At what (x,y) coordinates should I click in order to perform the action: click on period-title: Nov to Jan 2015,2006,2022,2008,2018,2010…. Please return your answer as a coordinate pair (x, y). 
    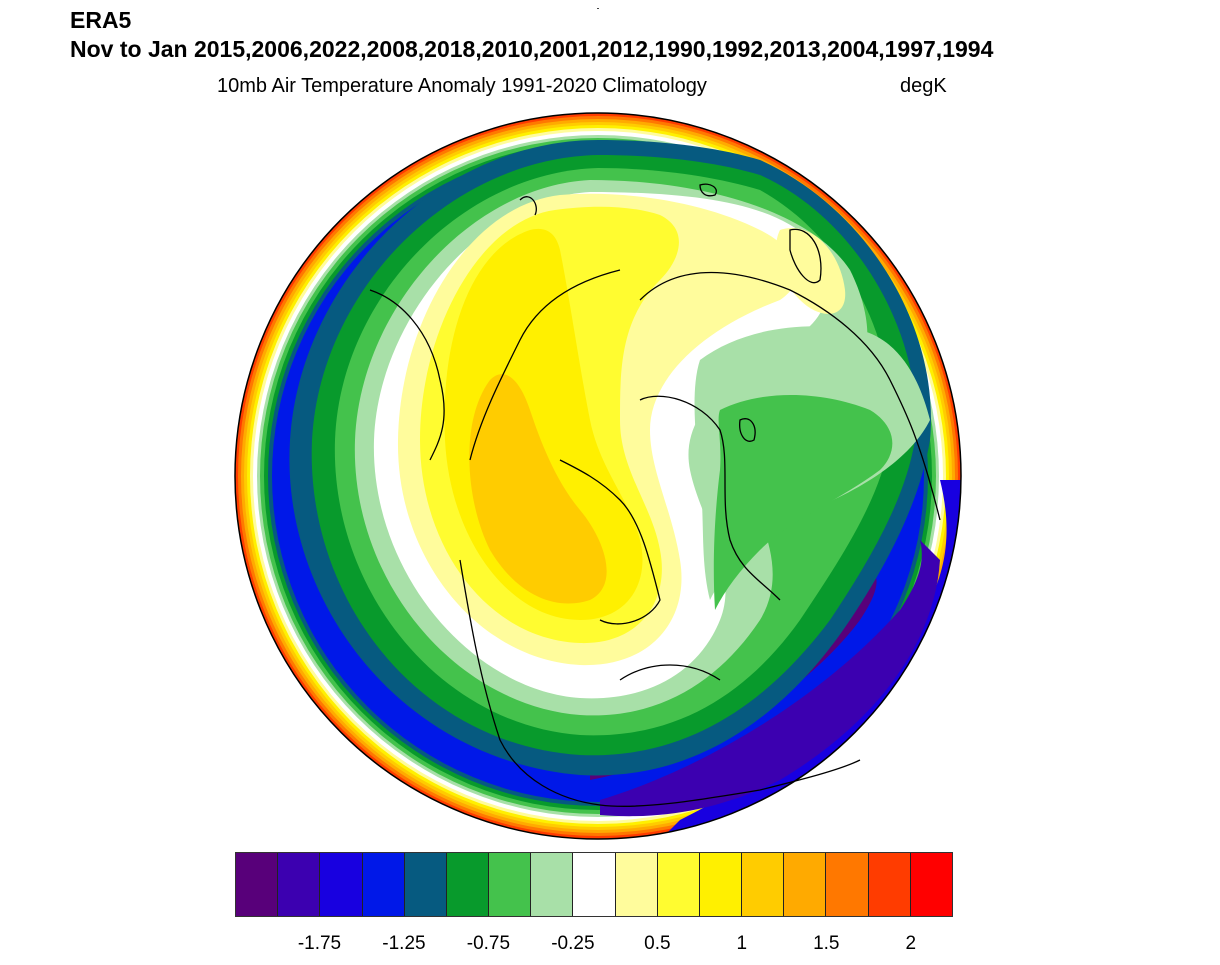
    Looking at the image, I should click on (532, 49).